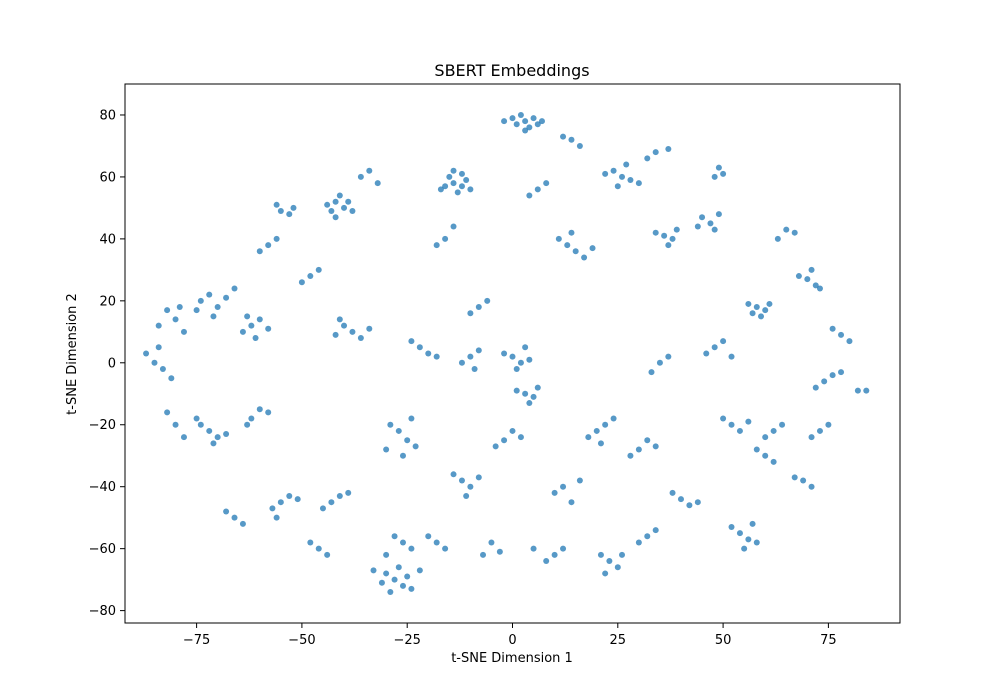 This screenshot has width=1000, height=700. I want to click on x-tick-label: 50, so click(723, 640).